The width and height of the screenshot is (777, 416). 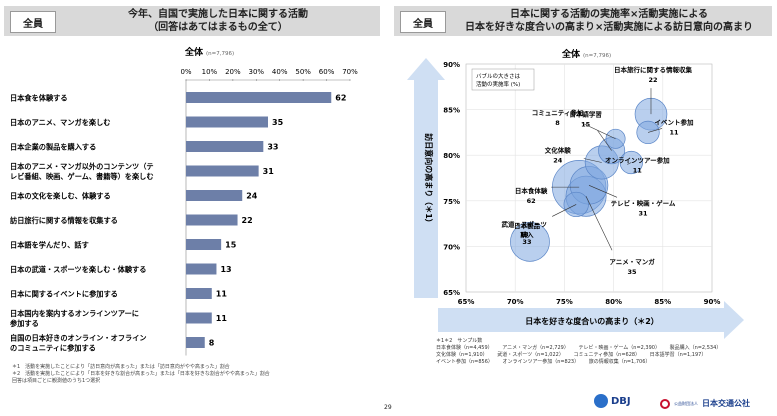 I want to click on bubble-label: 日本語学習, so click(x=585, y=114).